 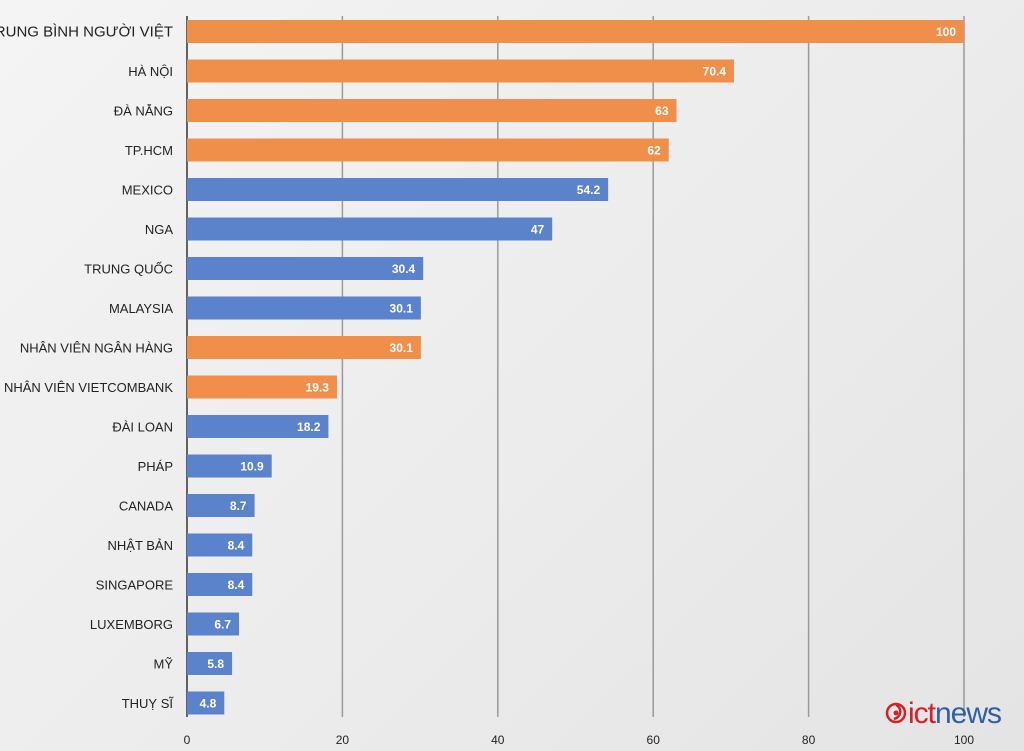 I want to click on category-label: PHÁP, so click(x=155, y=466).